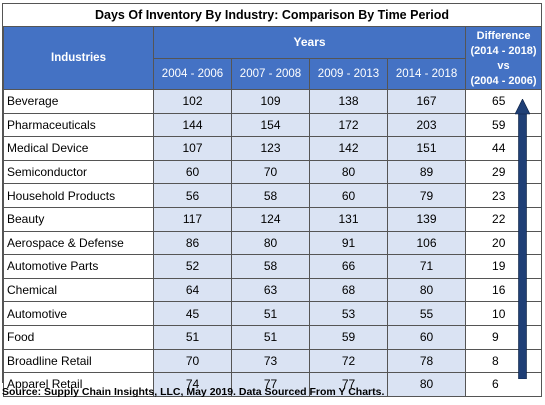 This screenshot has width=545, height=405. Describe the element at coordinates (504, 361) in the screenshot. I see `difference-cell: 8` at that location.